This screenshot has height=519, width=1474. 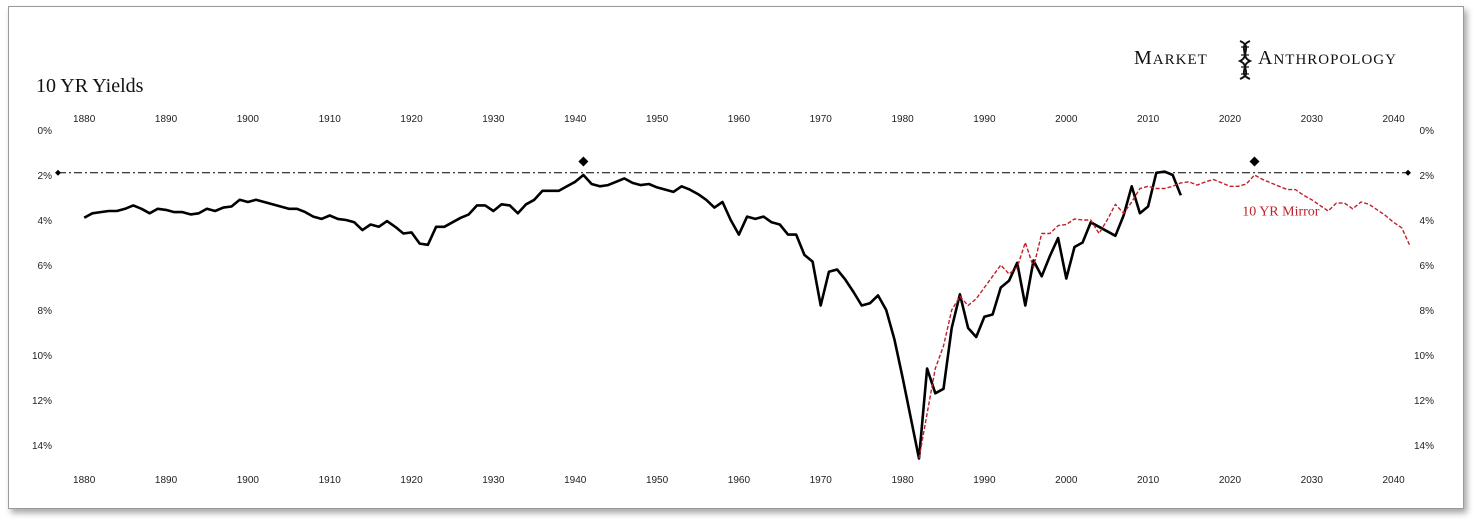 What do you see at coordinates (821, 119) in the screenshot?
I see `x-tick-label-top: 1970` at bounding box center [821, 119].